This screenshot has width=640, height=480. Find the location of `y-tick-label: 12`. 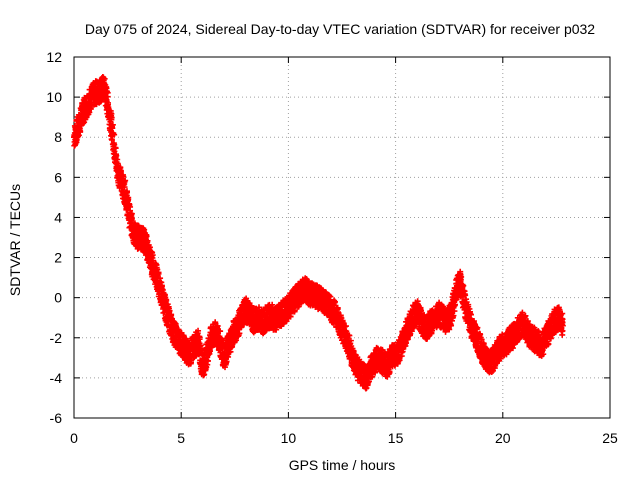

y-tick-label: 12 is located at coordinates (54, 57).